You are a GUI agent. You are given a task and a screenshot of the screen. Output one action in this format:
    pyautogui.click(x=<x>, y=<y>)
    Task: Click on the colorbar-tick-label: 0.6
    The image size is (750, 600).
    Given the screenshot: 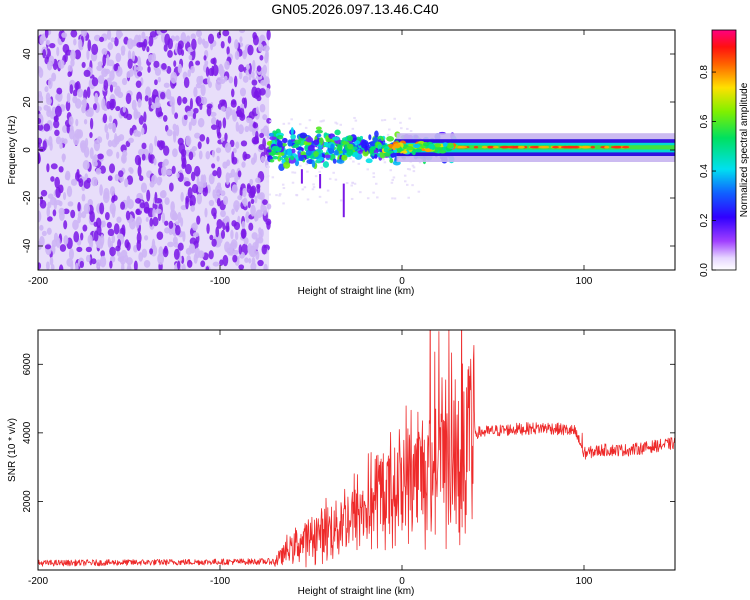 What is the action you would take?
    pyautogui.click(x=704, y=121)
    